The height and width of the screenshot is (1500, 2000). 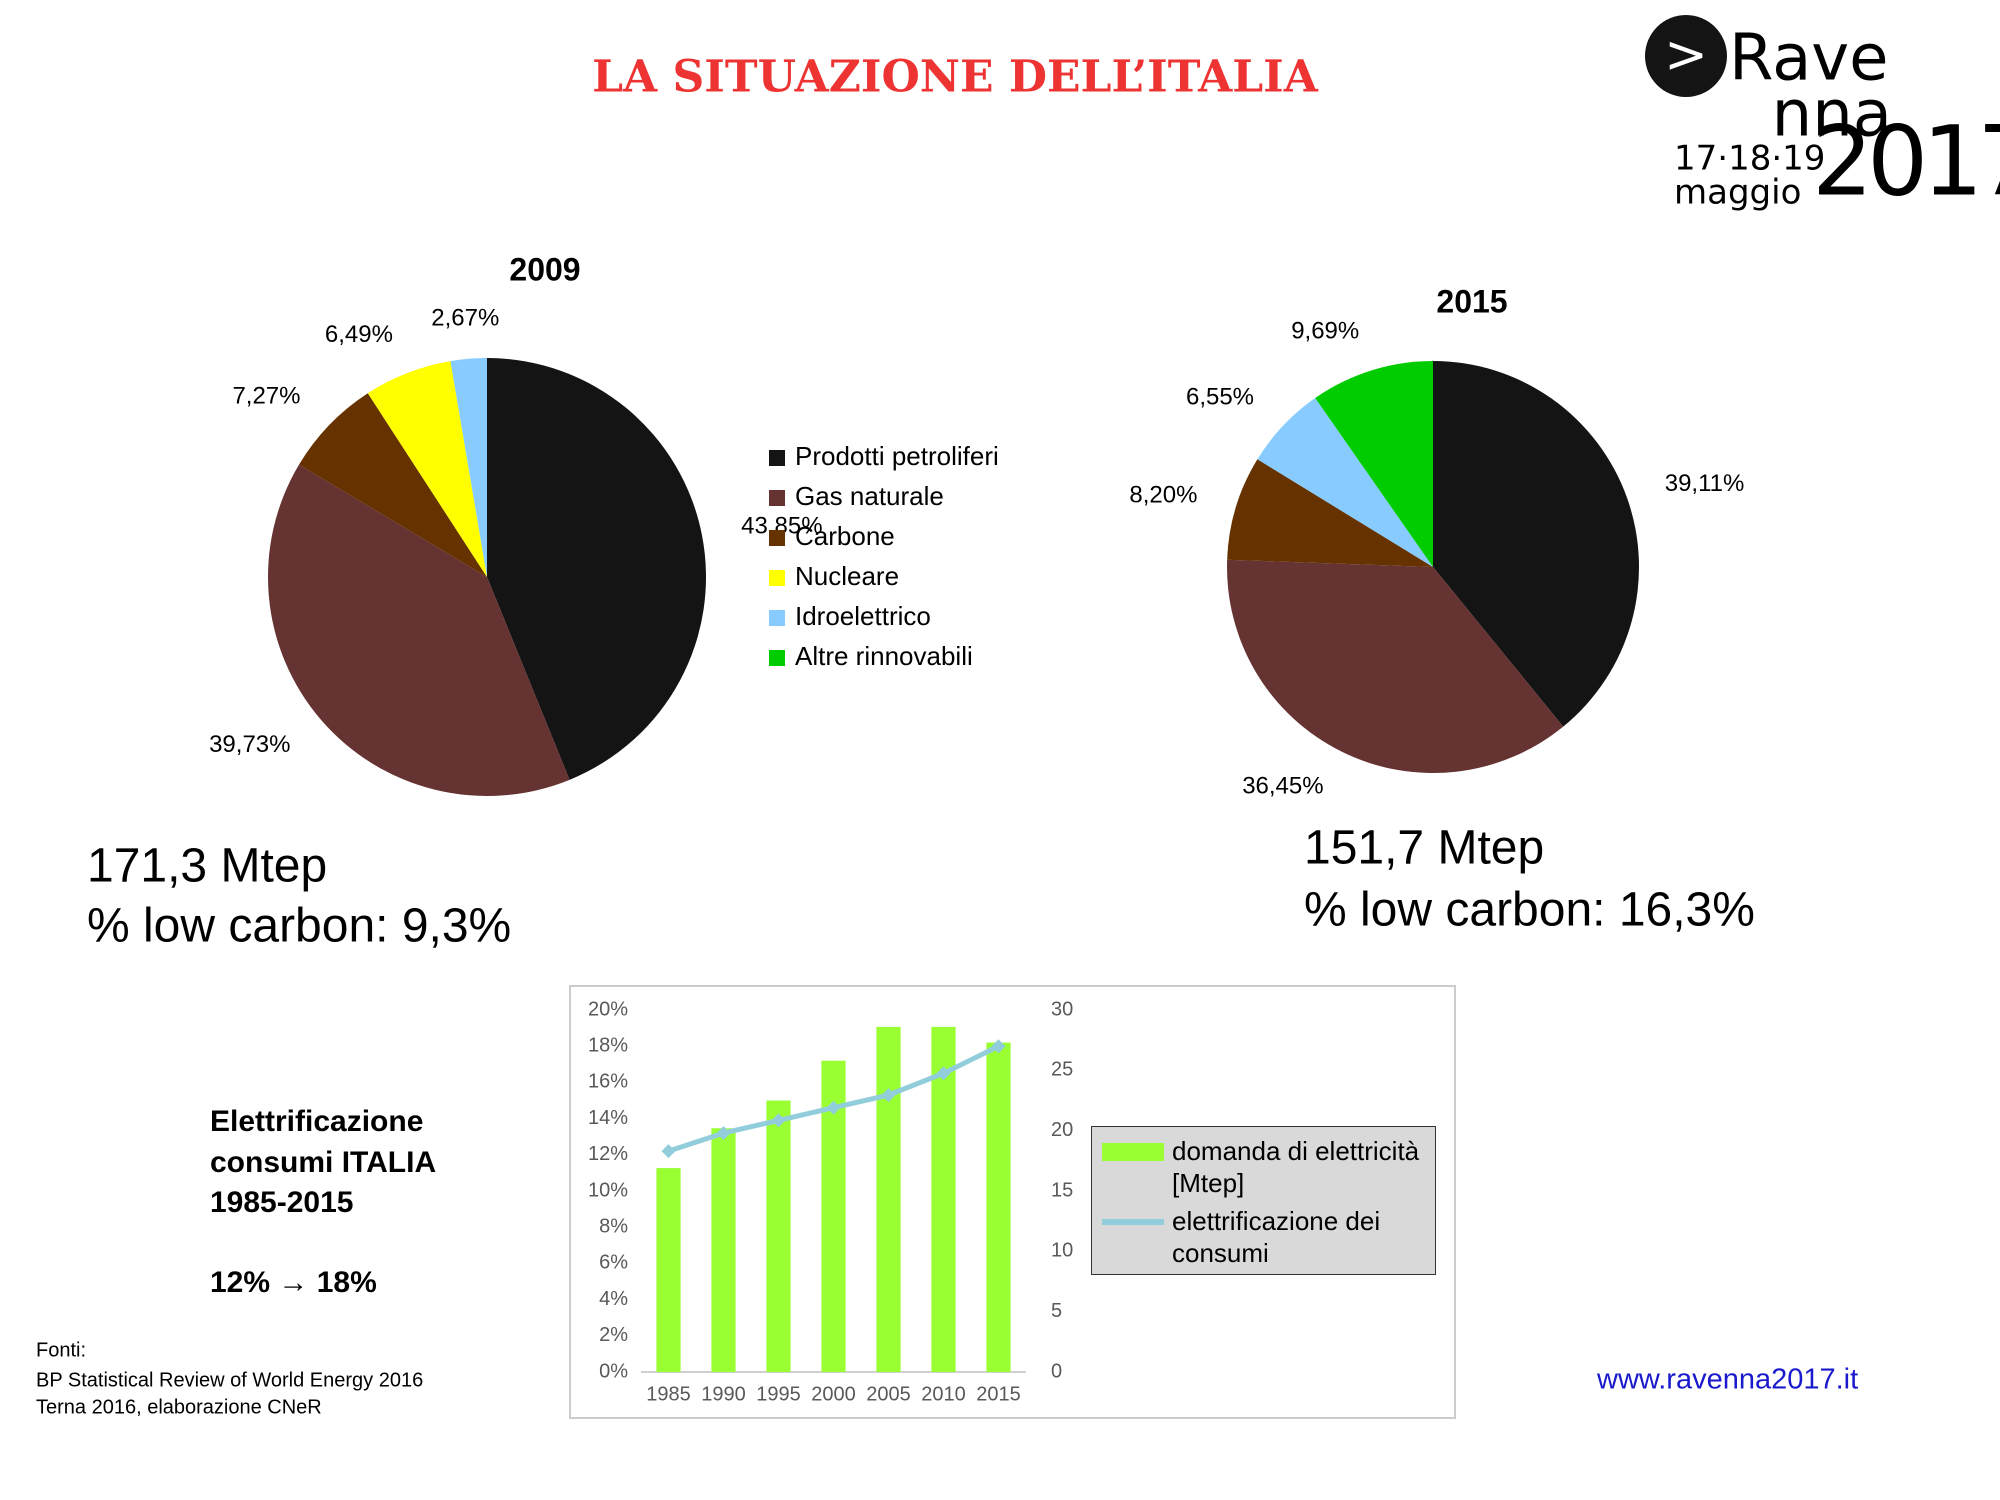 What do you see at coordinates (608, 1045) in the screenshot?
I see `y-tick-label: 18%` at bounding box center [608, 1045].